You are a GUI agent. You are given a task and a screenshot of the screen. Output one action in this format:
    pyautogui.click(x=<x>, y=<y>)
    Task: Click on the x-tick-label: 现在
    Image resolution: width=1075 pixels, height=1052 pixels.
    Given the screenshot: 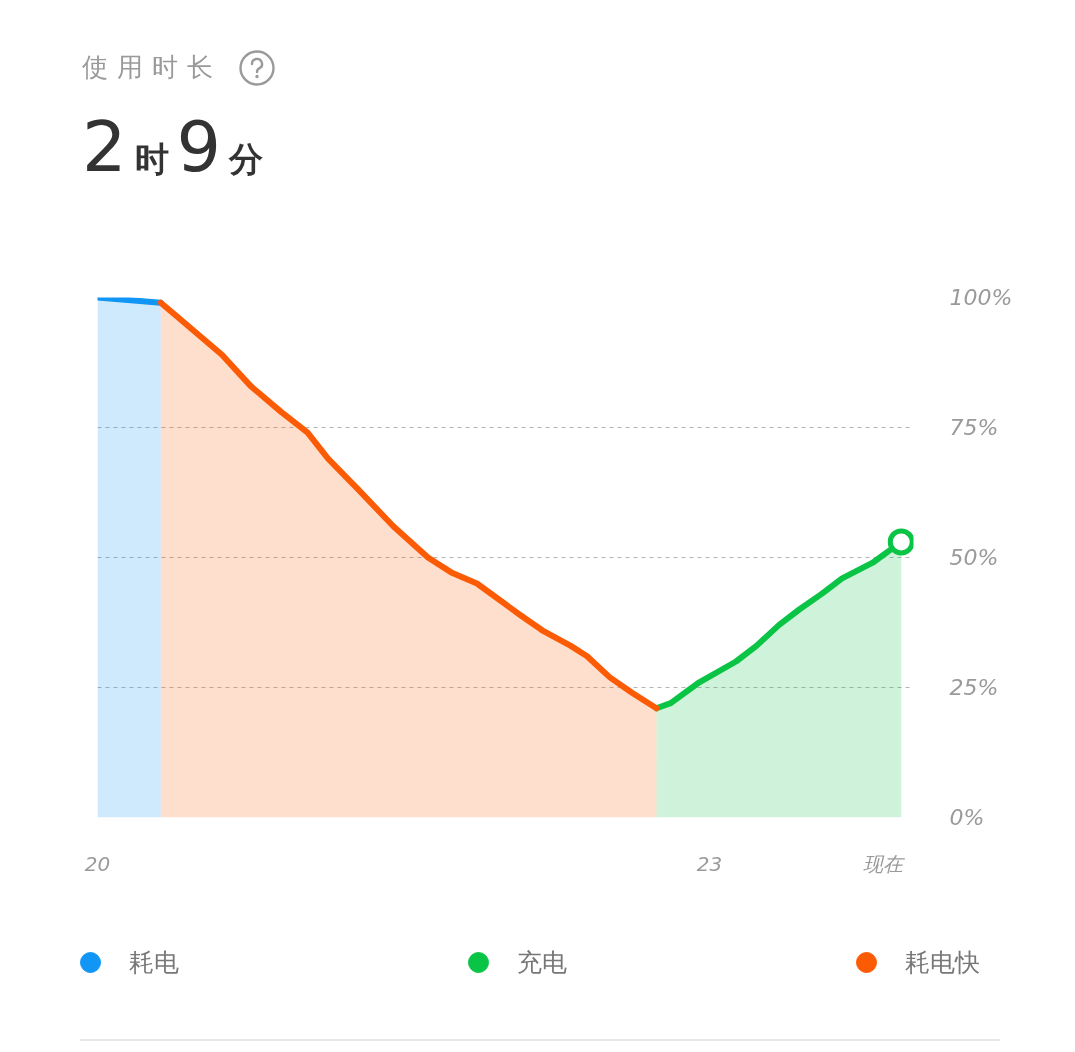 What is the action you would take?
    pyautogui.click(x=884, y=863)
    